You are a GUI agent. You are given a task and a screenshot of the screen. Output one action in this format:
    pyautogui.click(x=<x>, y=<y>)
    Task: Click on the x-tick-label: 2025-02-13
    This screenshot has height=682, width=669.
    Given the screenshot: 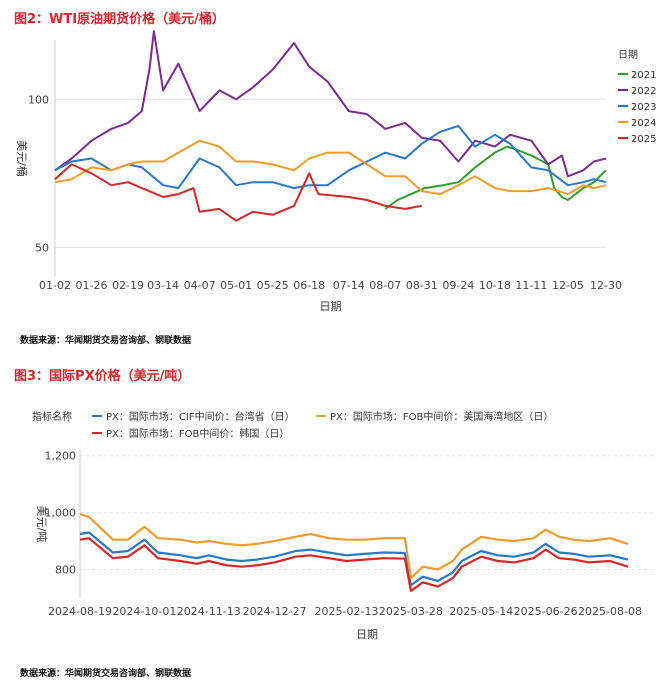 What is the action you would take?
    pyautogui.click(x=347, y=611)
    